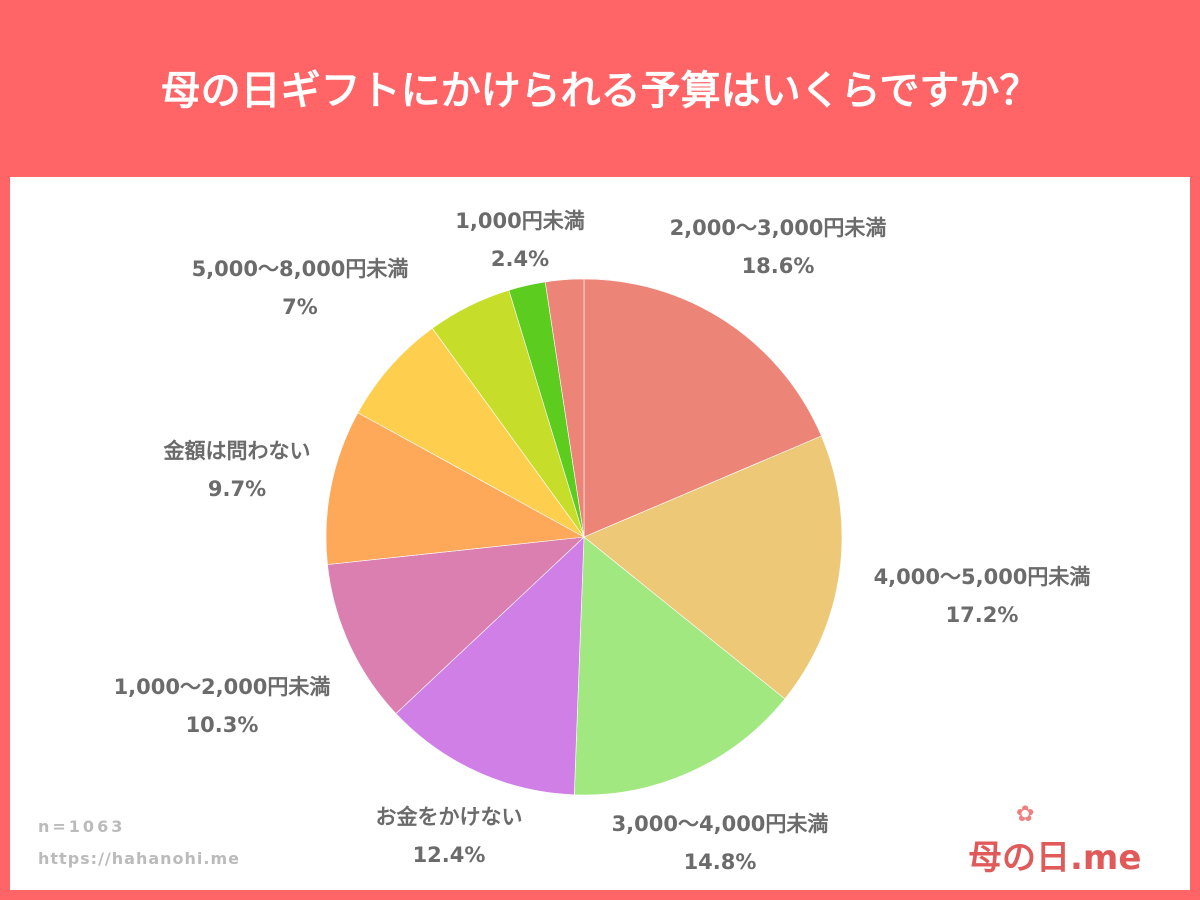  I want to click on slice-label: 1,000〜2,000円未満 10.3%, so click(222, 706).